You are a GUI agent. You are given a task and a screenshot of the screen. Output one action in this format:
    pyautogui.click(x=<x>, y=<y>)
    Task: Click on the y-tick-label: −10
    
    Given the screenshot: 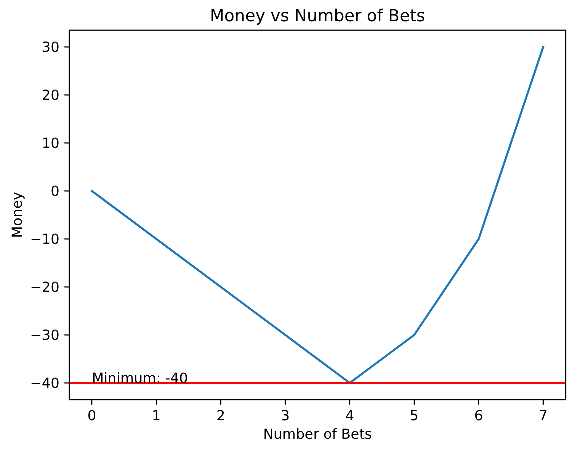 What is the action you would take?
    pyautogui.click(x=45, y=240)
    